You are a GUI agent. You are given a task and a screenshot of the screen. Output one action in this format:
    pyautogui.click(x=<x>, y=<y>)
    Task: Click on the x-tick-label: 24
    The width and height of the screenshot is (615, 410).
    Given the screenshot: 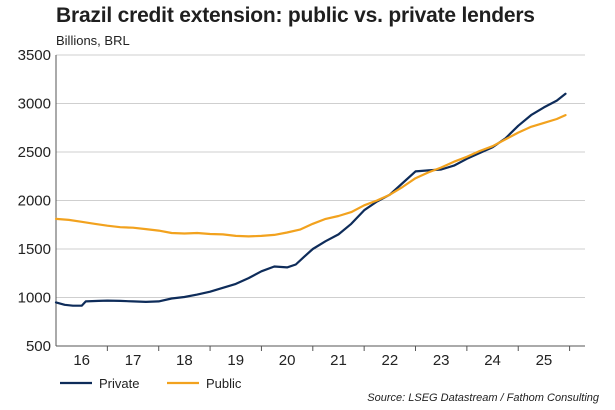 What is the action you would take?
    pyautogui.click(x=492, y=360)
    